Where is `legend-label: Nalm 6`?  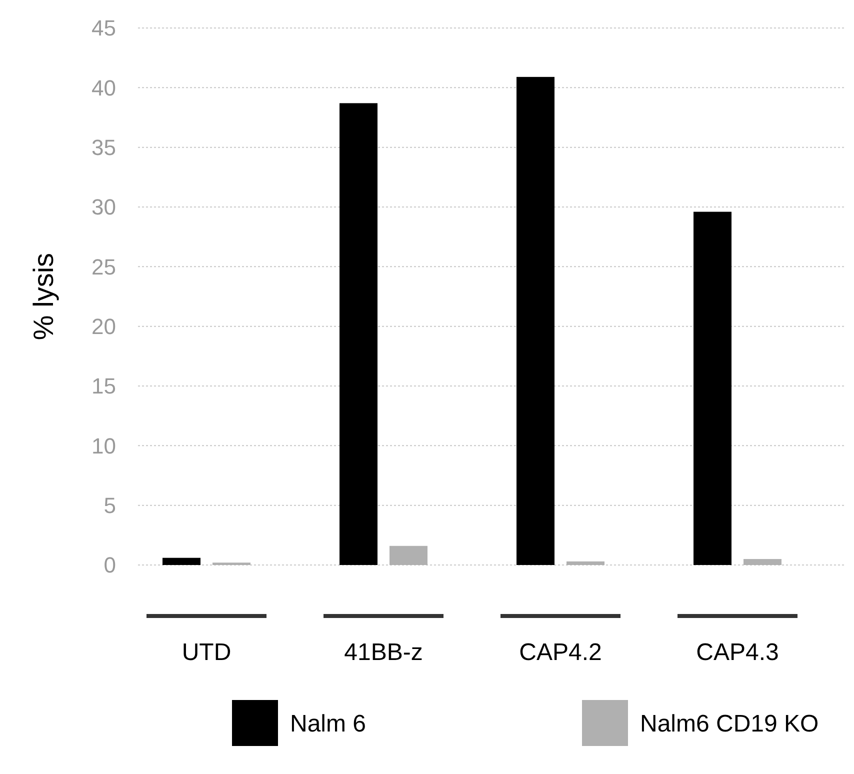 legend-label: Nalm 6 is located at coordinates (328, 724).